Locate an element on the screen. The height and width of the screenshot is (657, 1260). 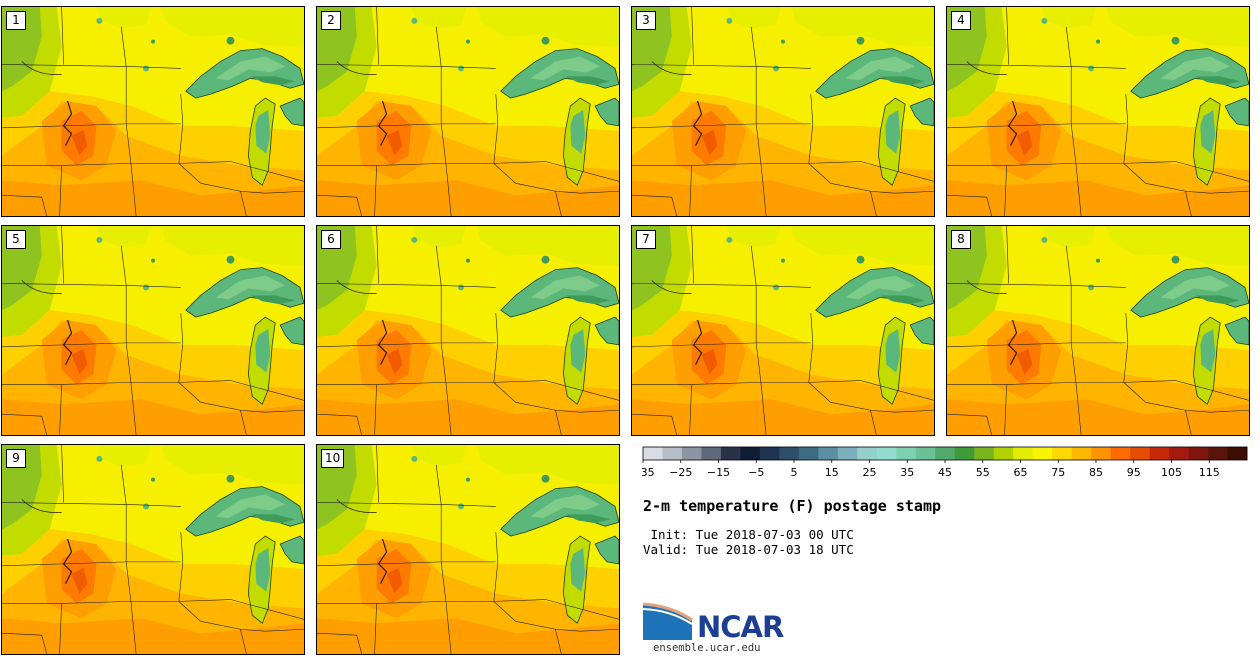
ncar-wordmark: NCAR is located at coordinates (740, 627).